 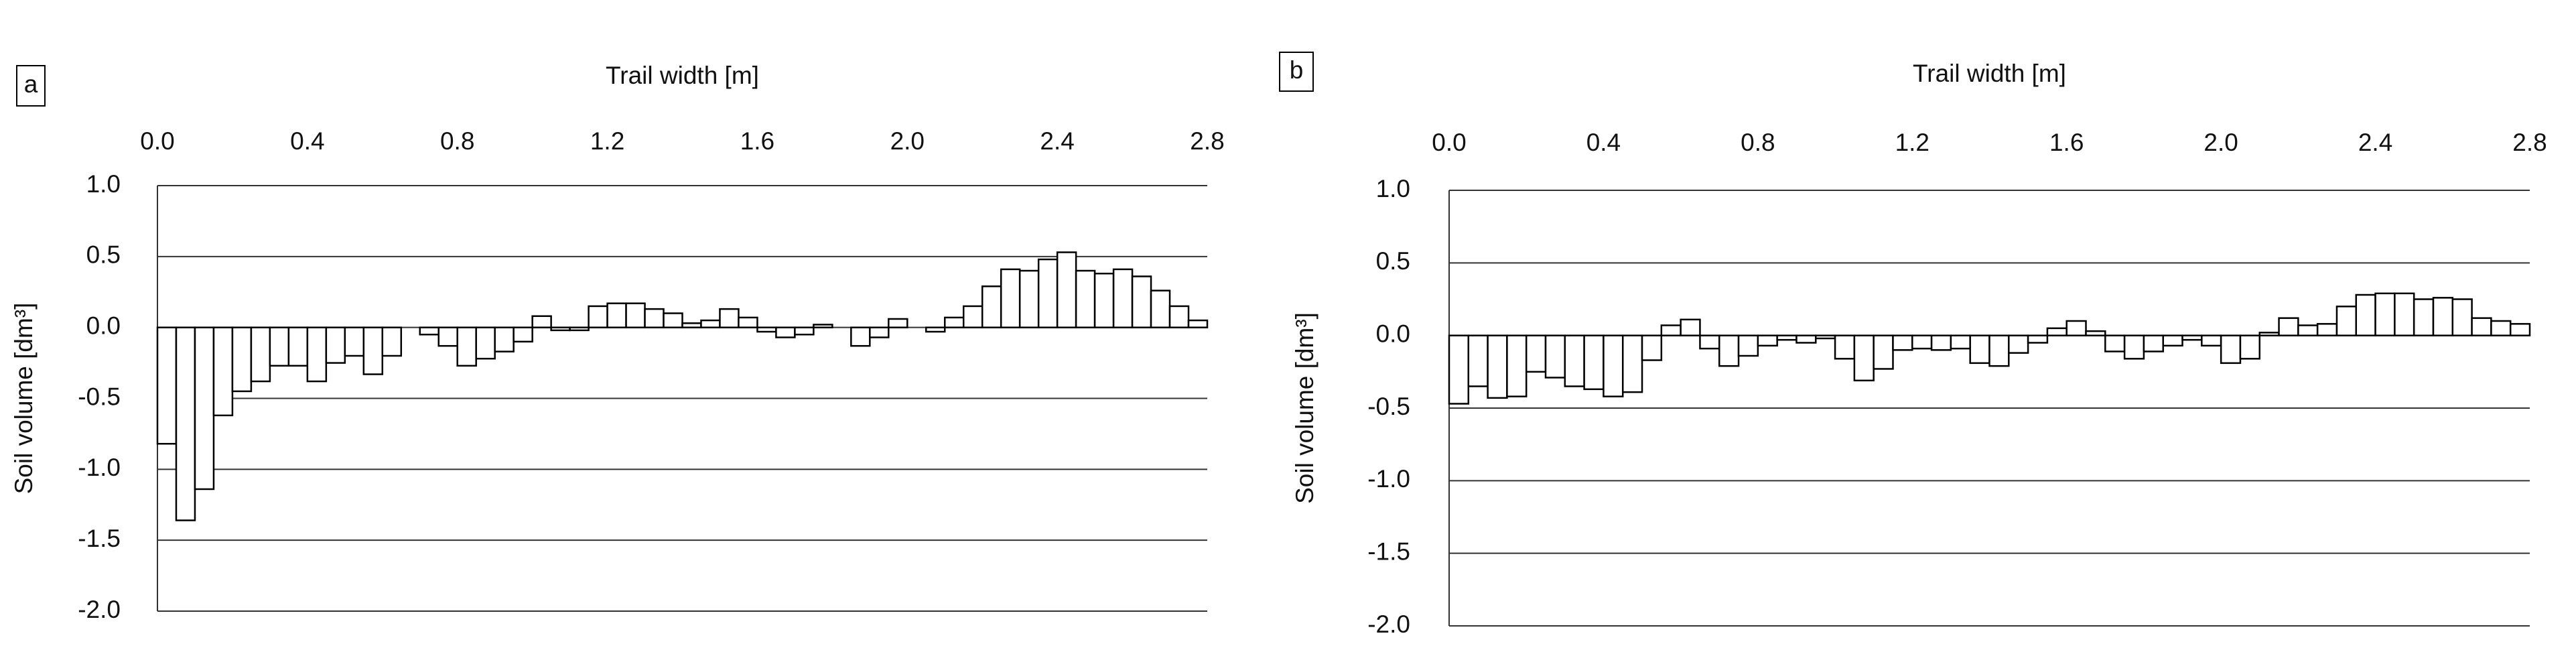 What do you see at coordinates (1388, 624) in the screenshot?
I see `y-tick-label: -2.0` at bounding box center [1388, 624].